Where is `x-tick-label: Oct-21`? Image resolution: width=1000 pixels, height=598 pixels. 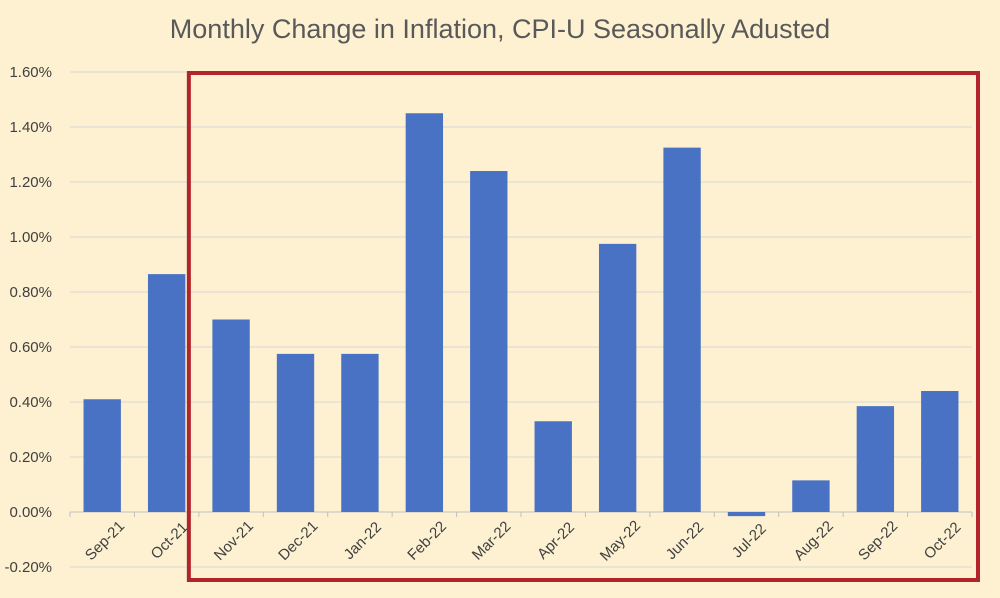
x-tick-label: Oct-21 is located at coordinates (170, 541).